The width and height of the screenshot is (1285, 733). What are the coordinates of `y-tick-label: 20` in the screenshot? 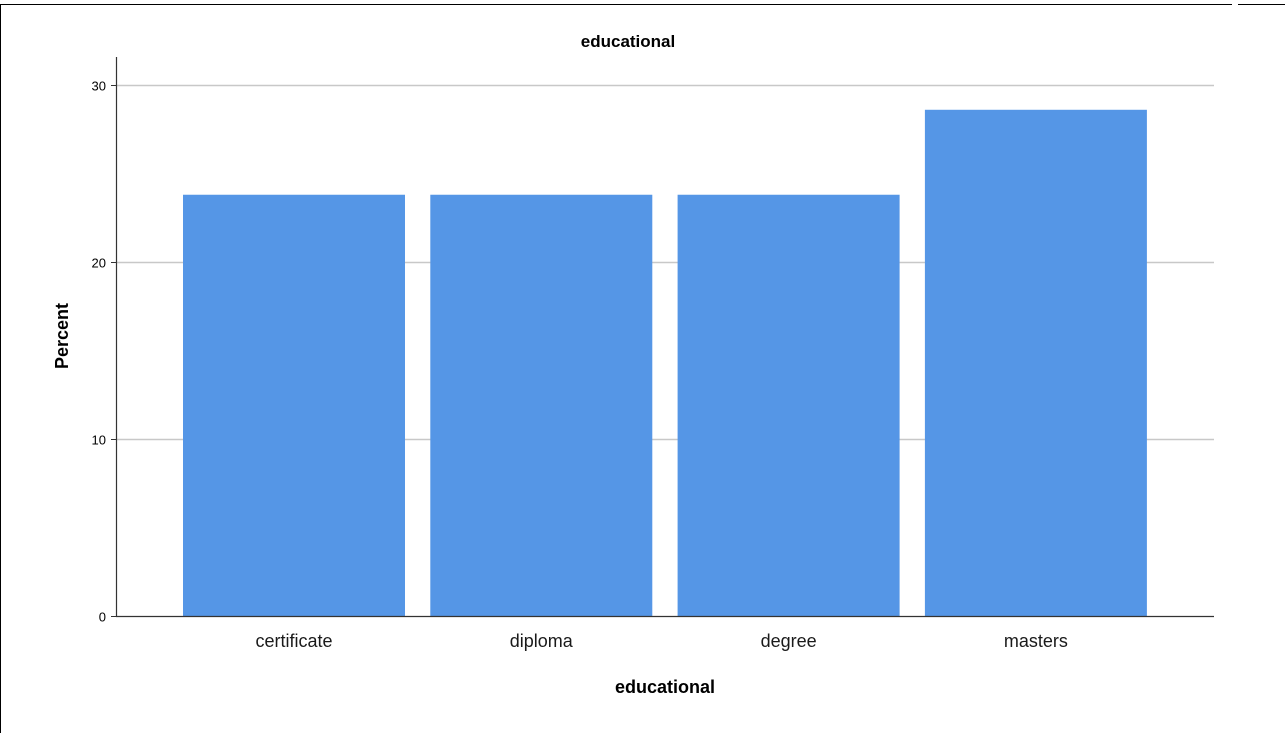 It's located at (99, 263).